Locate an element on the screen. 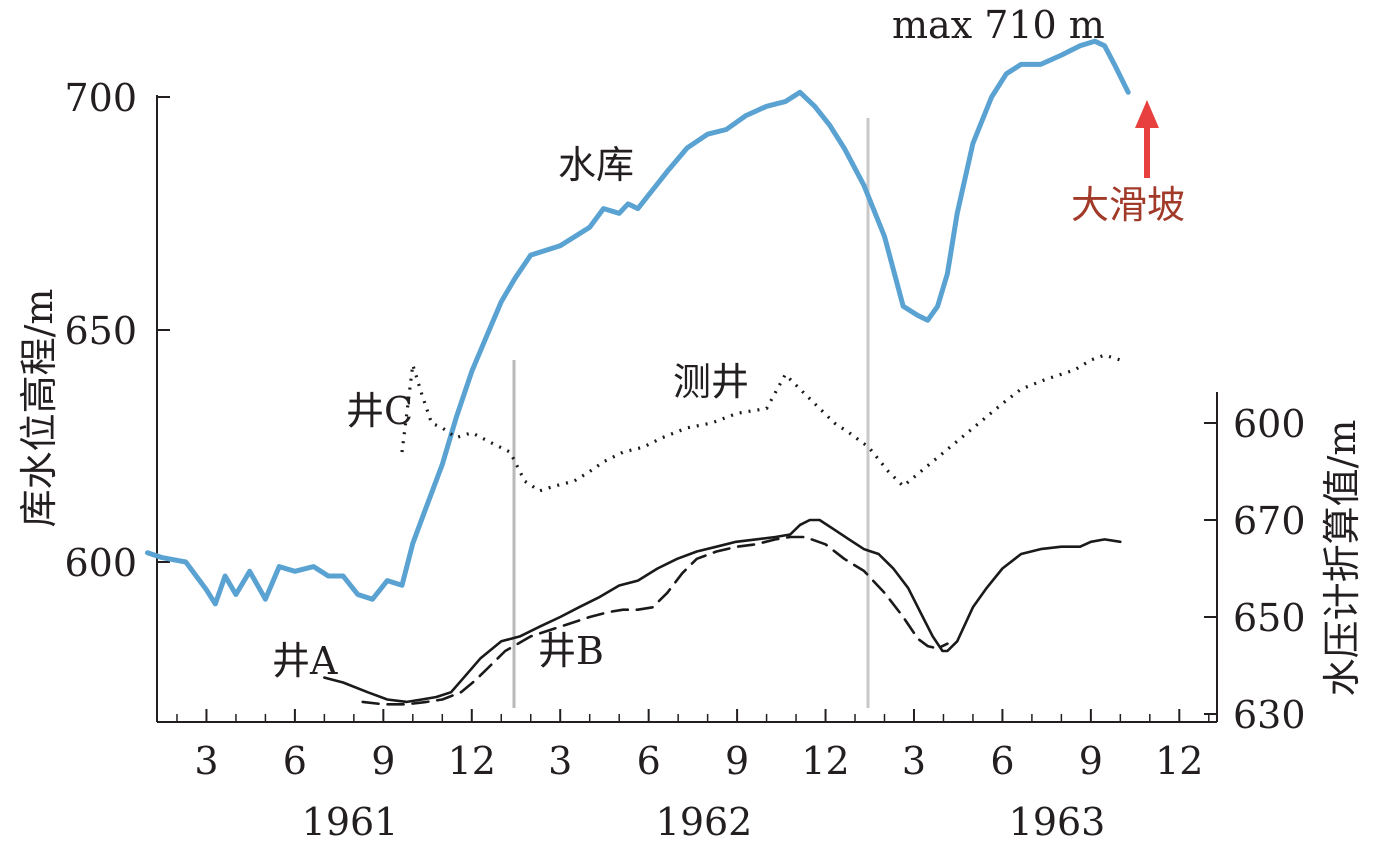 The width and height of the screenshot is (1378, 850). left-y-tick-label: 650 is located at coordinates (100, 331).